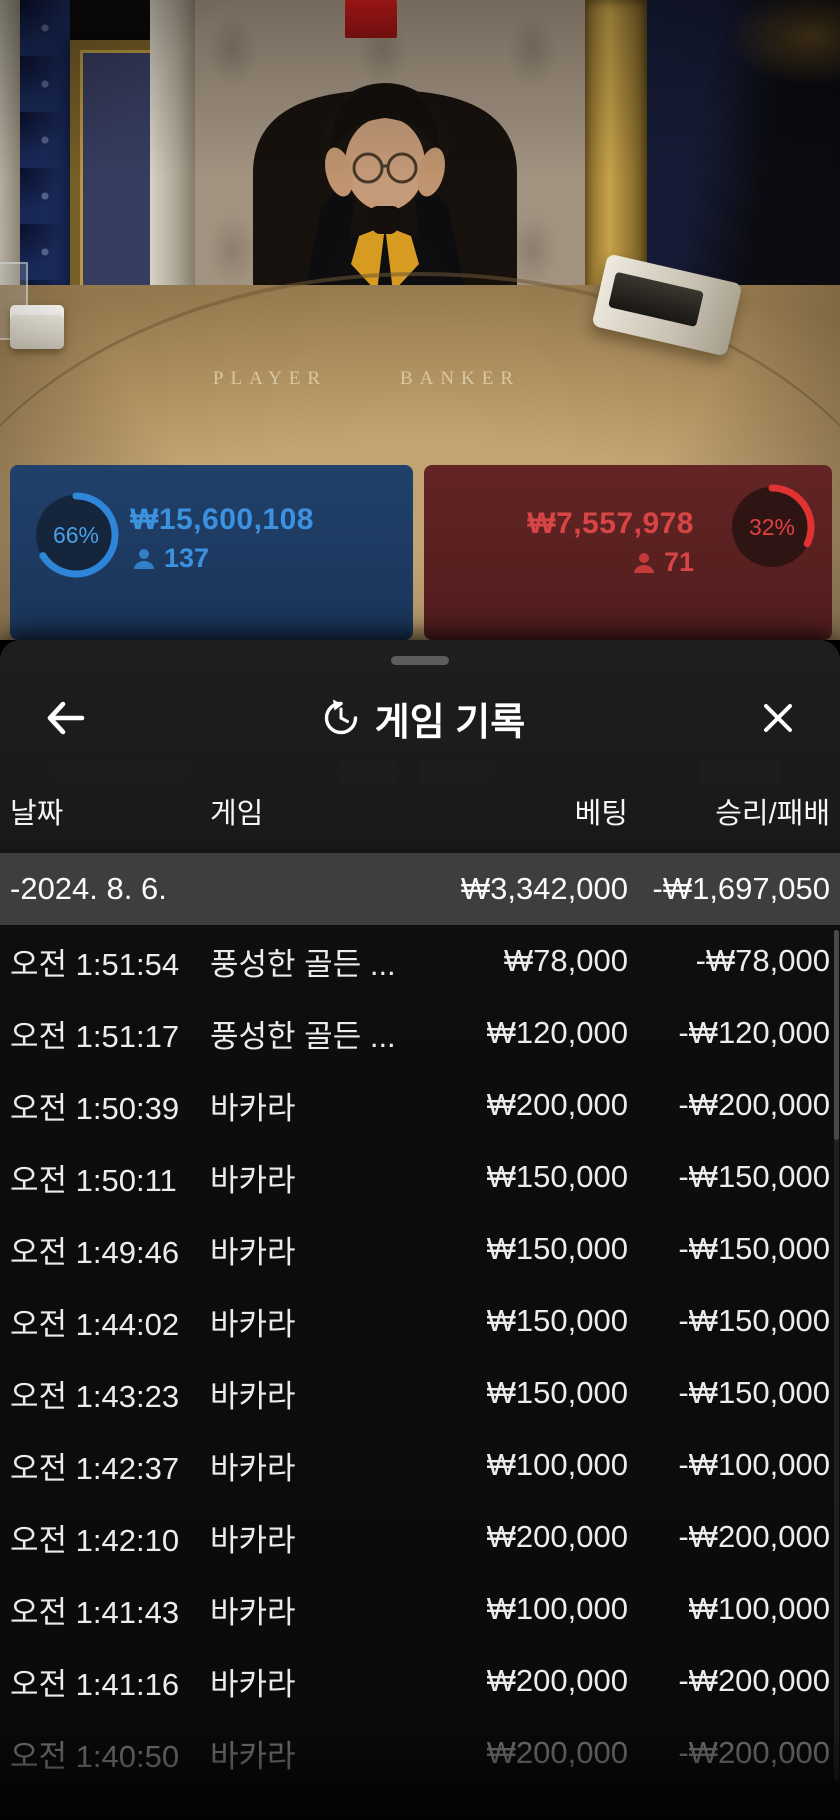 Image resolution: width=840 pixels, height=1820 pixels. I want to click on left-column, so click(172, 150).